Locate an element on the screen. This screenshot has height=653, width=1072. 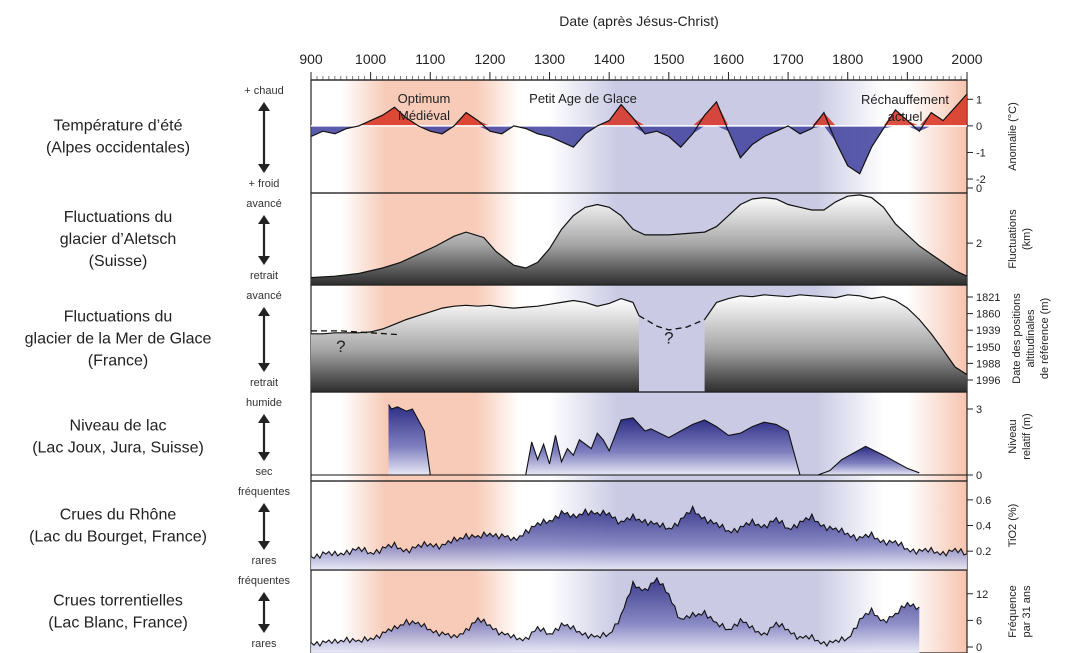
merdeglace-line is located at coordinates (836, 335).